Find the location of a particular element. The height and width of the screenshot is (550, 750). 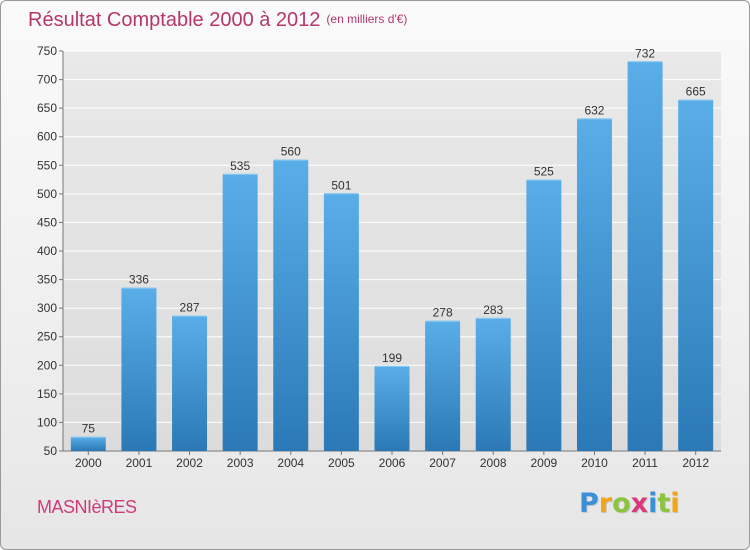

y-tick-label: 250 is located at coordinates (47, 337).